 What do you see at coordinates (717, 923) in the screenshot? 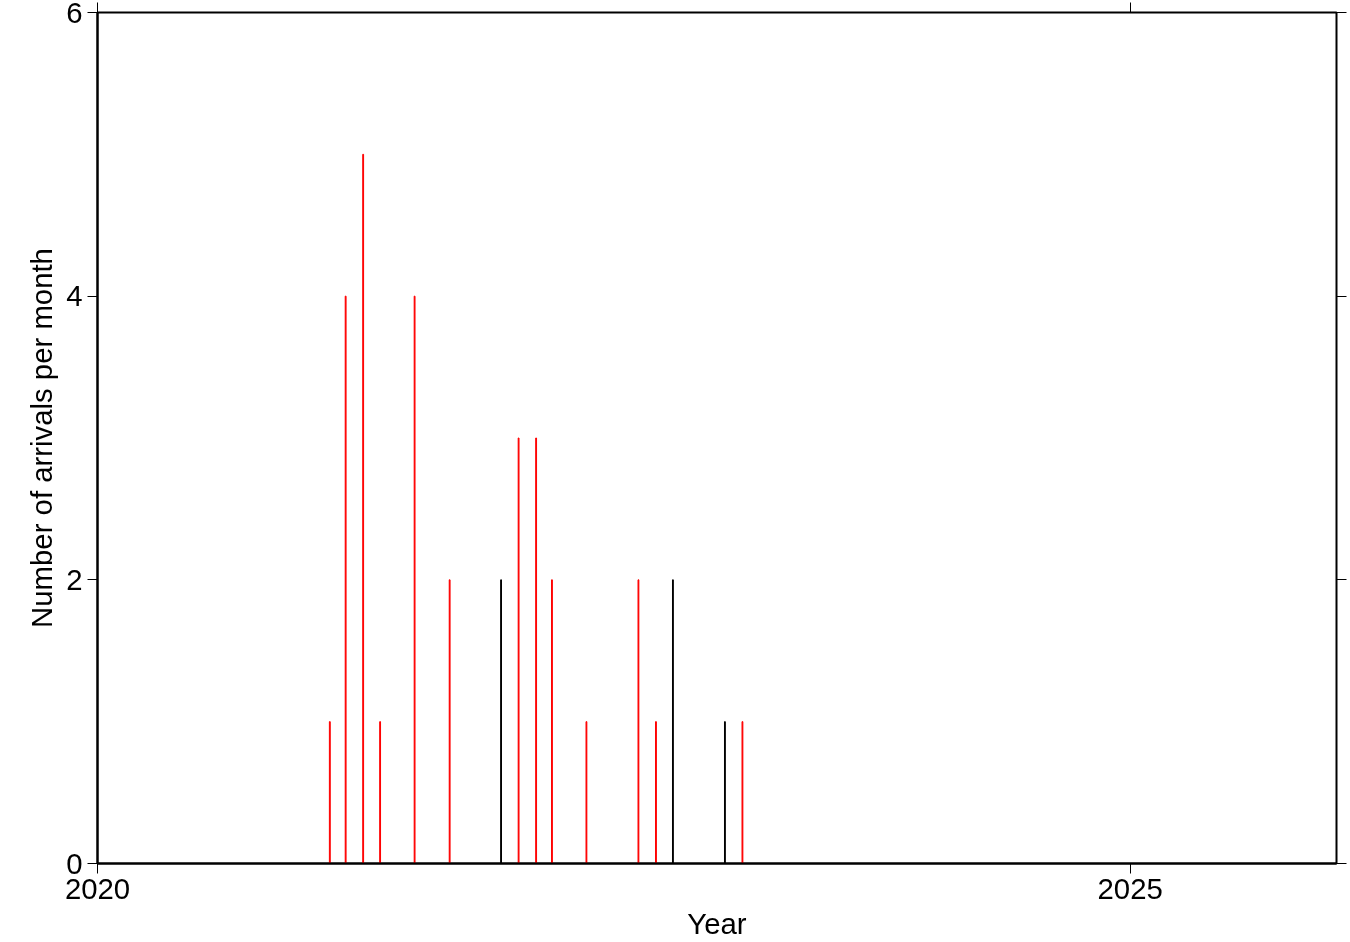
I see `x-axis-title: Year` at bounding box center [717, 923].